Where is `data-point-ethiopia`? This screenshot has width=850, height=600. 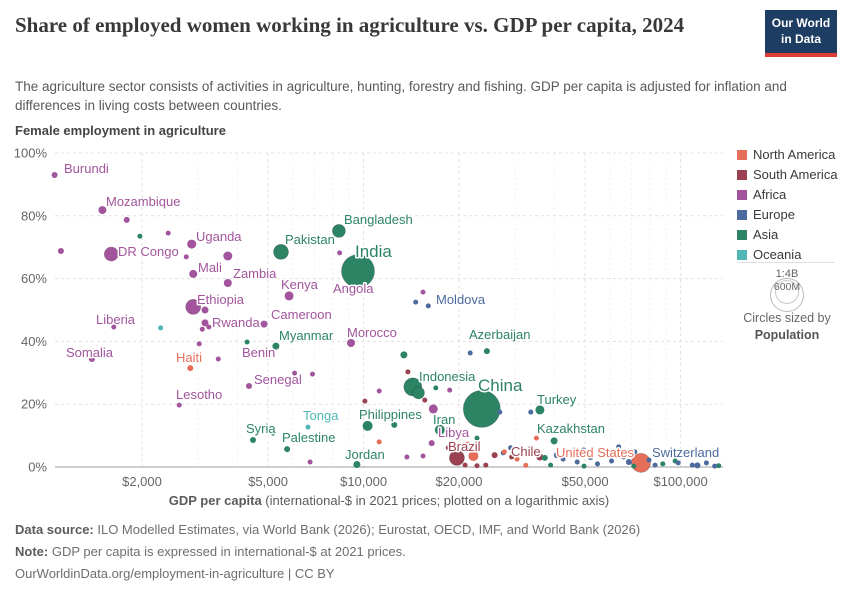
data-point-ethiopia is located at coordinates (193, 307).